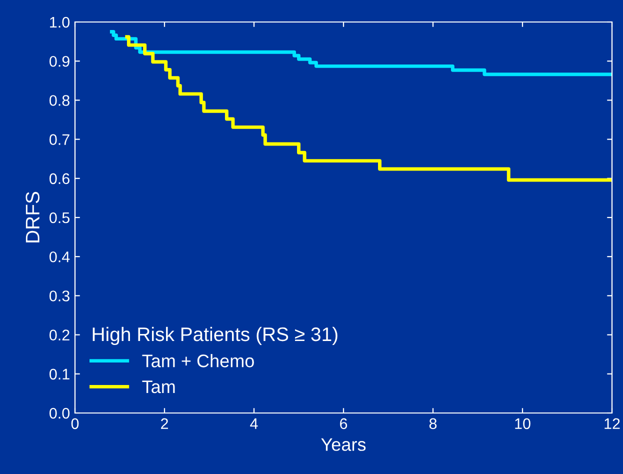  Describe the element at coordinates (33, 217) in the screenshot. I see `y-axis-title: DRFS` at that location.